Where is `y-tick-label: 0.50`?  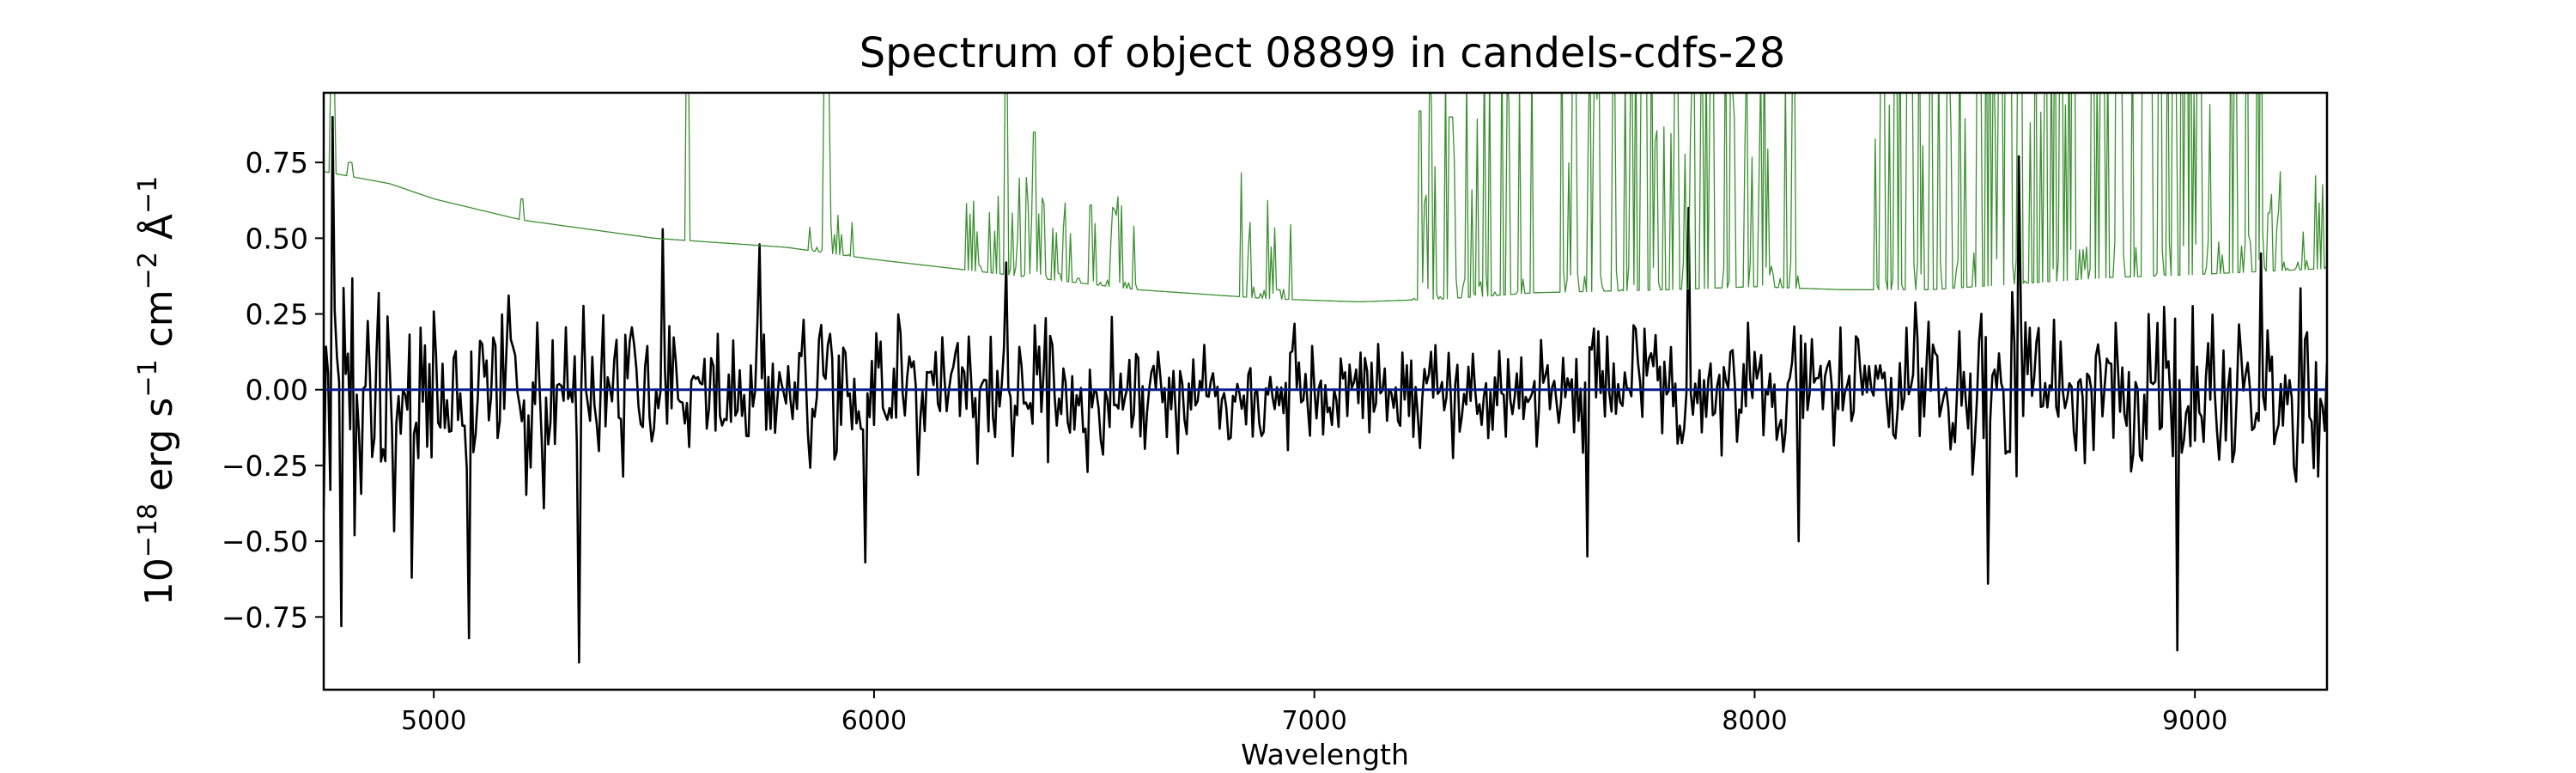
y-tick-label: 0.50 is located at coordinates (277, 239).